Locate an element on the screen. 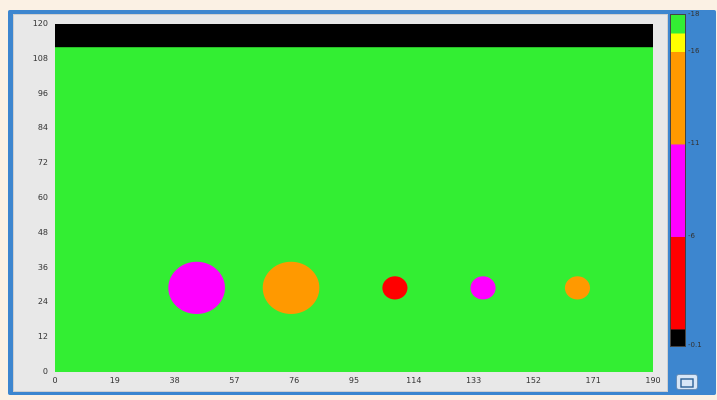  expand-icon is located at coordinates (687, 383).